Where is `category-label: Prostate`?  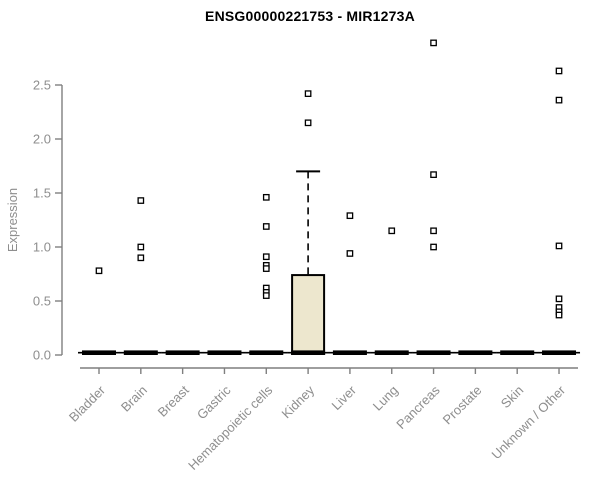
category-label: Prostate is located at coordinates (462, 405).